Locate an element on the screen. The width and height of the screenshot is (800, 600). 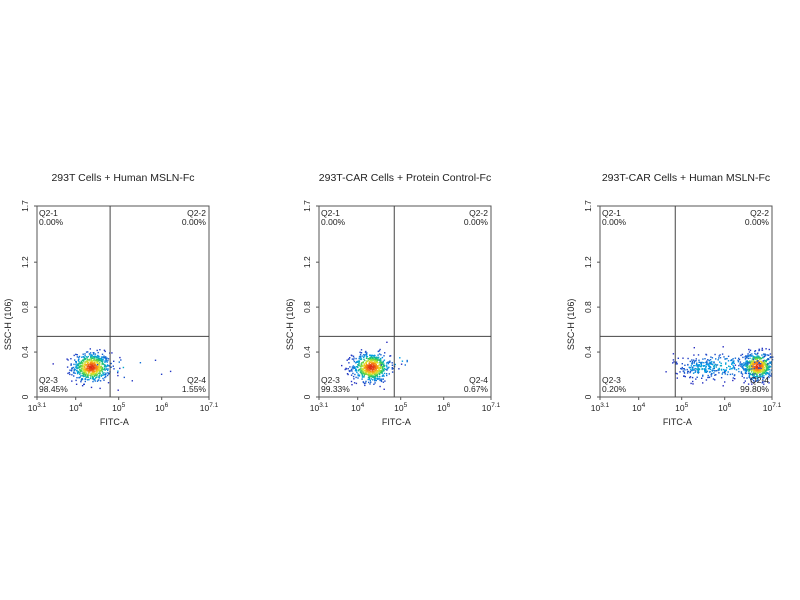
scatter-points is located at coordinates (374, 365).